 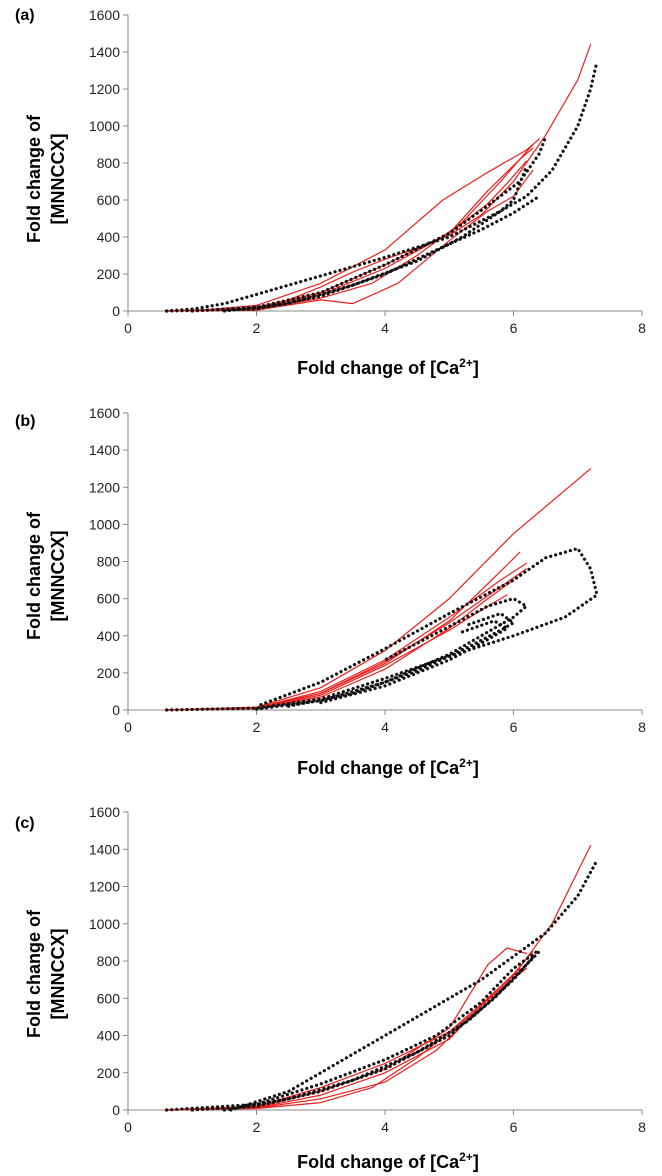 I want to click on y-tick-label-b: 1400, so click(x=104, y=450).